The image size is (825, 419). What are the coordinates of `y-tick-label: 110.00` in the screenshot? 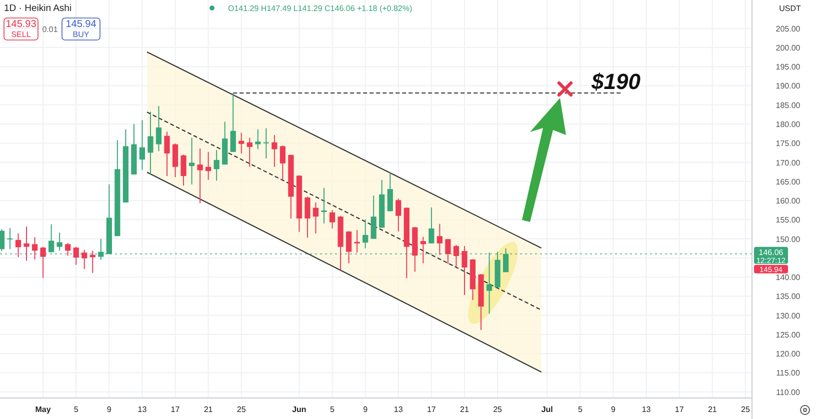 It's located at (788, 392).